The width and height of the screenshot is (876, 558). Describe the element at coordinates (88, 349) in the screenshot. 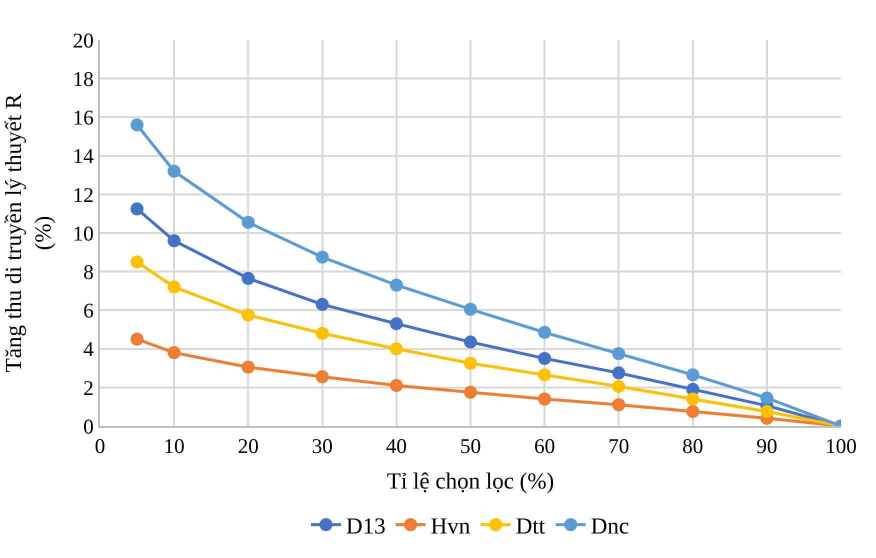

I see `y-tick-label: 4` at that location.